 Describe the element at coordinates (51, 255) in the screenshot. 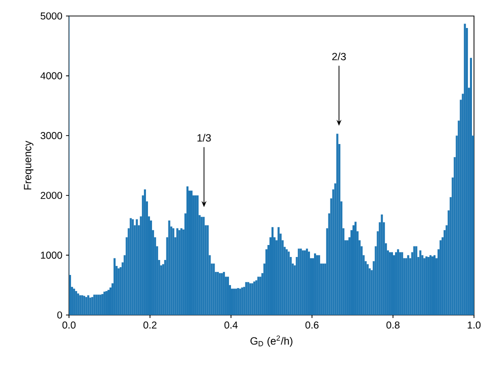

I see `y-tick-label: 1000` at that location.